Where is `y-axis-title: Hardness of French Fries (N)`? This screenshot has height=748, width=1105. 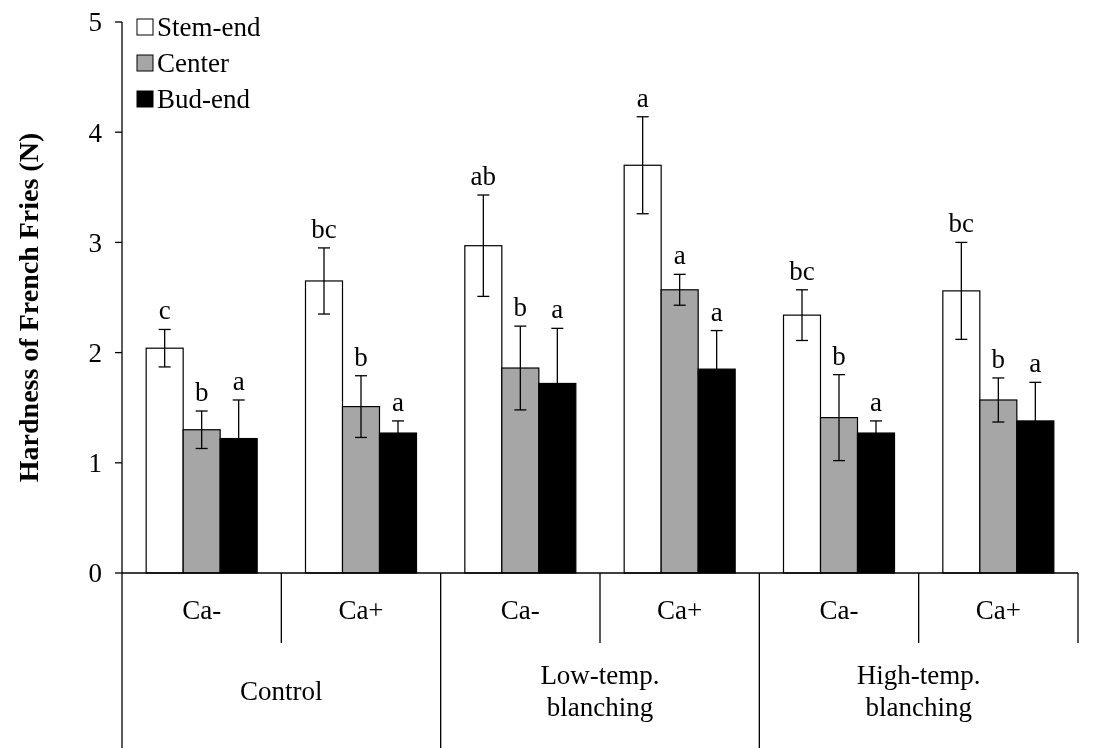
y-axis-title: Hardness of French Fries (N) is located at coordinates (28, 307).